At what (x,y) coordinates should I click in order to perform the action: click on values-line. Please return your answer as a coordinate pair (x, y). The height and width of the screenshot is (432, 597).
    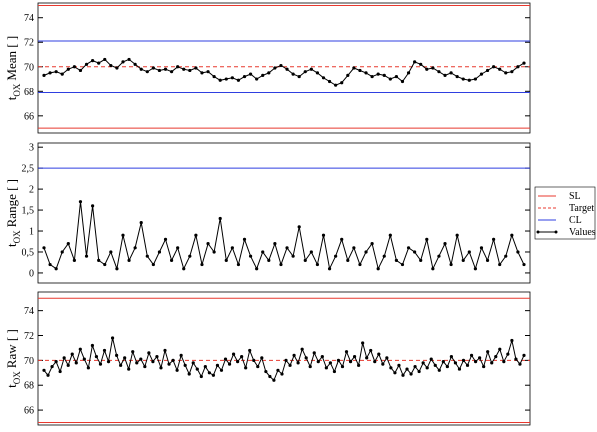
    Looking at the image, I should click on (284, 359).